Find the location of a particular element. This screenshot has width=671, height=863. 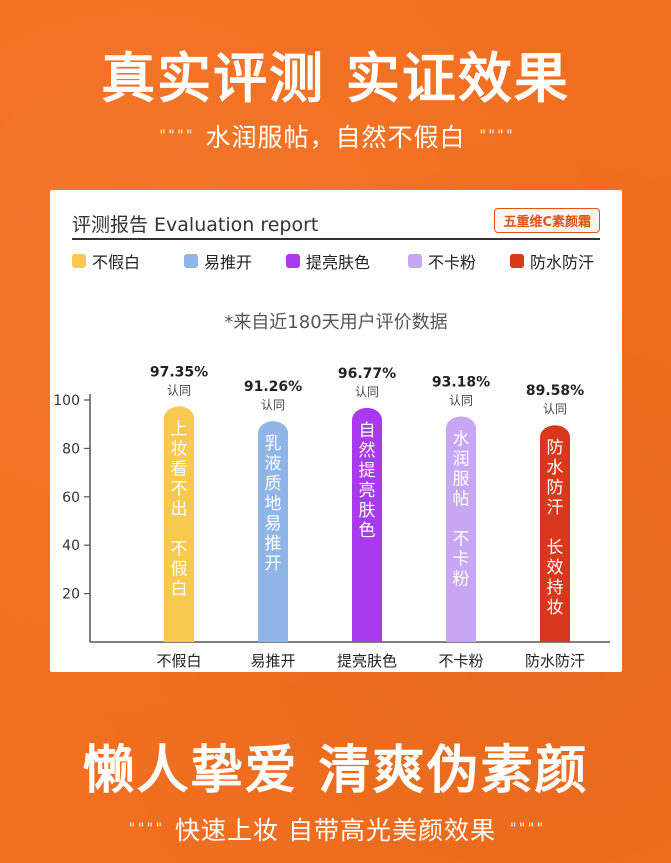

footer-subtitle: 快速上妆 自带高光美颜效果 is located at coordinates (335, 830).